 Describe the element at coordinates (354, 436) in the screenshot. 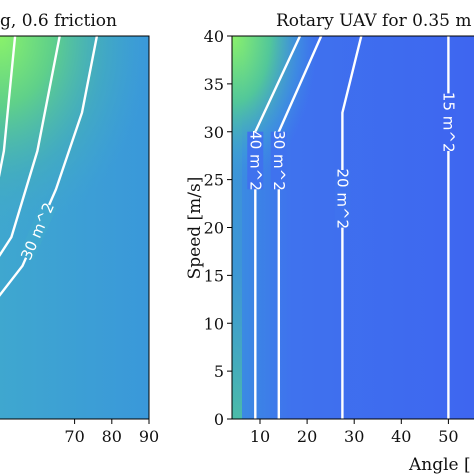

I see `right-x-tick-label: 30` at that location.